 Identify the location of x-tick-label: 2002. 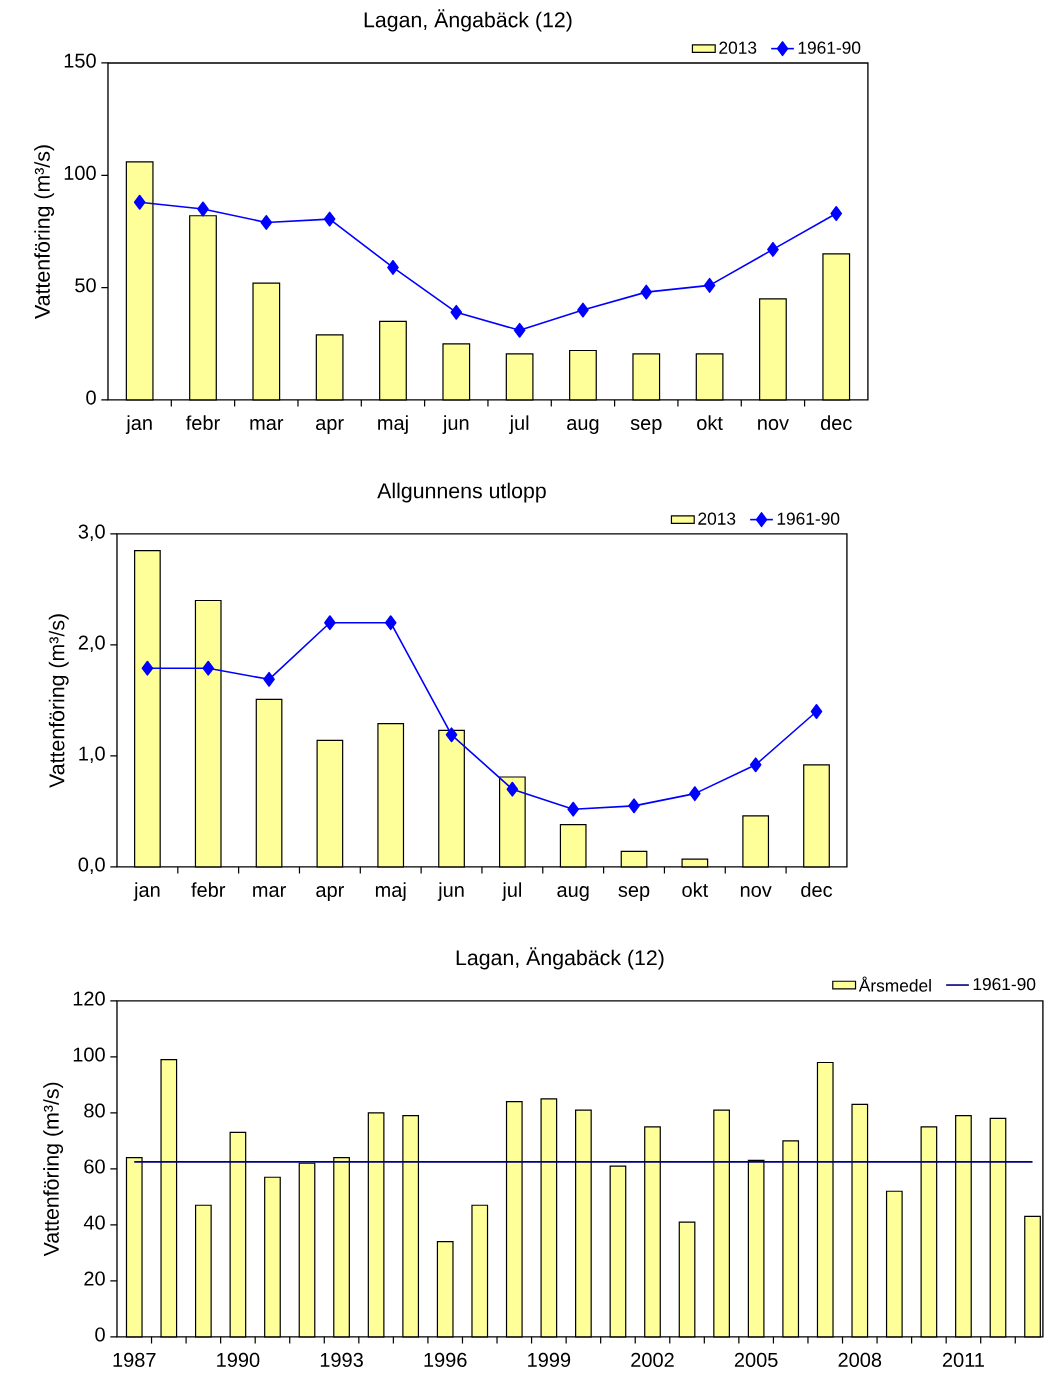
(652, 1359).